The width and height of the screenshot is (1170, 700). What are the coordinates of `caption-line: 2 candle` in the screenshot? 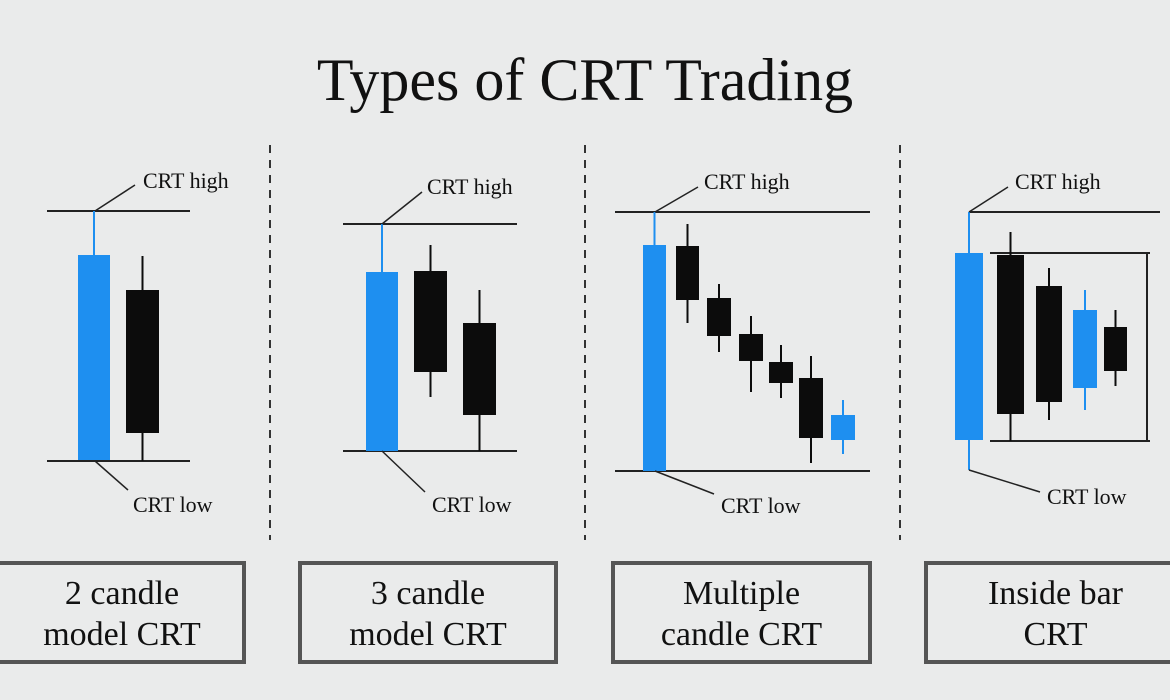 It's located at (122, 593).